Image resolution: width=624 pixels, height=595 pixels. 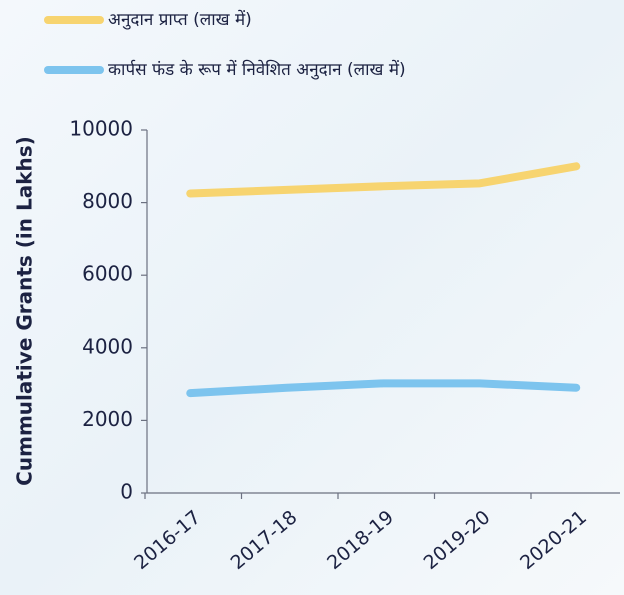 I want to click on y-tick-label: 0, so click(x=126, y=492).